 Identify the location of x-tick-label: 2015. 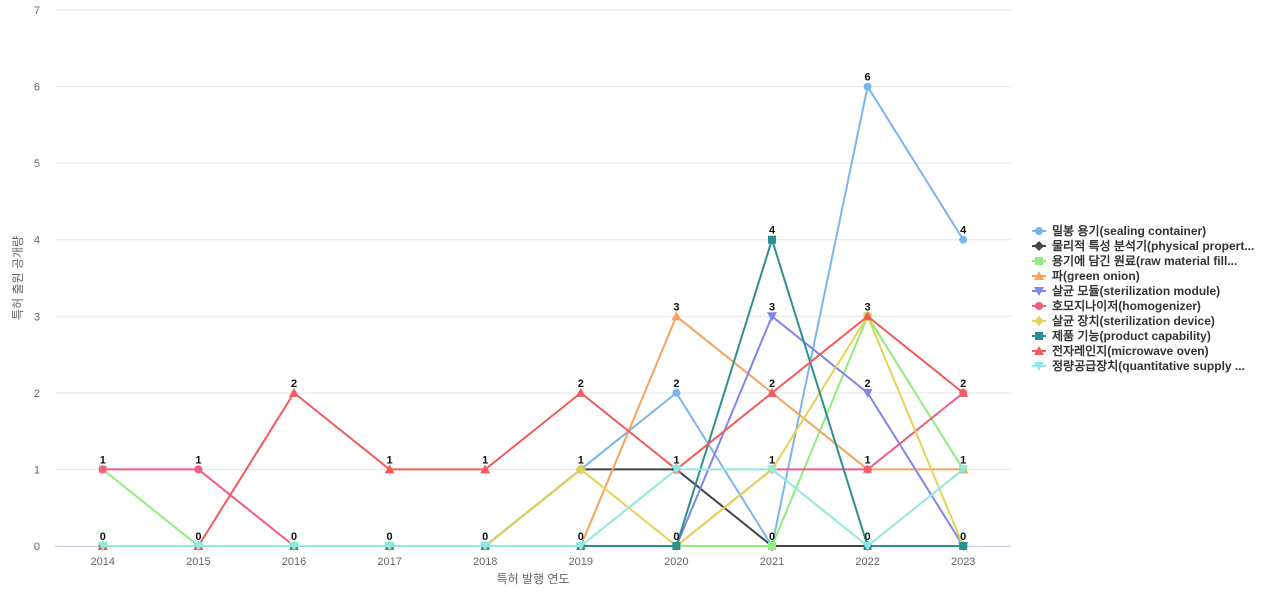
(198, 562).